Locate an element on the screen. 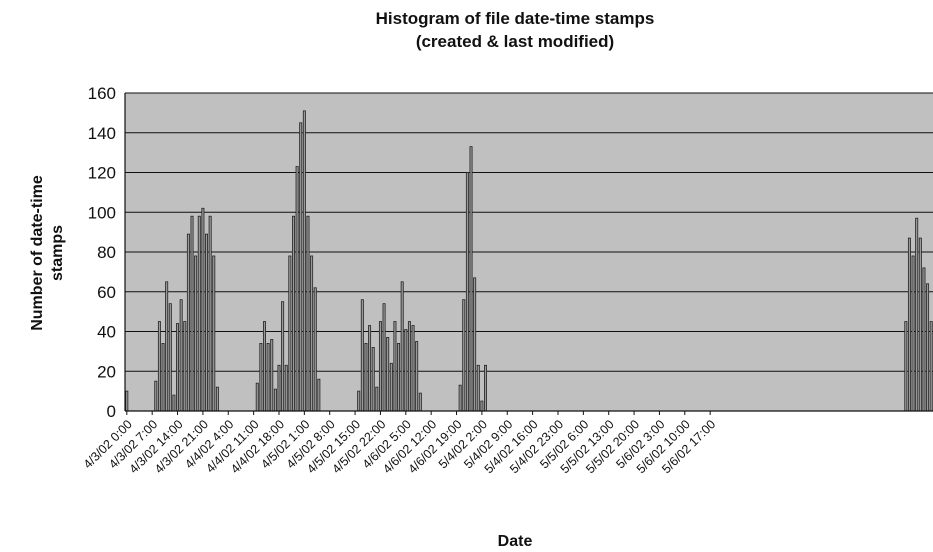 The height and width of the screenshot is (552, 933). y-tick-labels: 0 20 40 60 80 100 120 140 160 is located at coordinates (102, 252).